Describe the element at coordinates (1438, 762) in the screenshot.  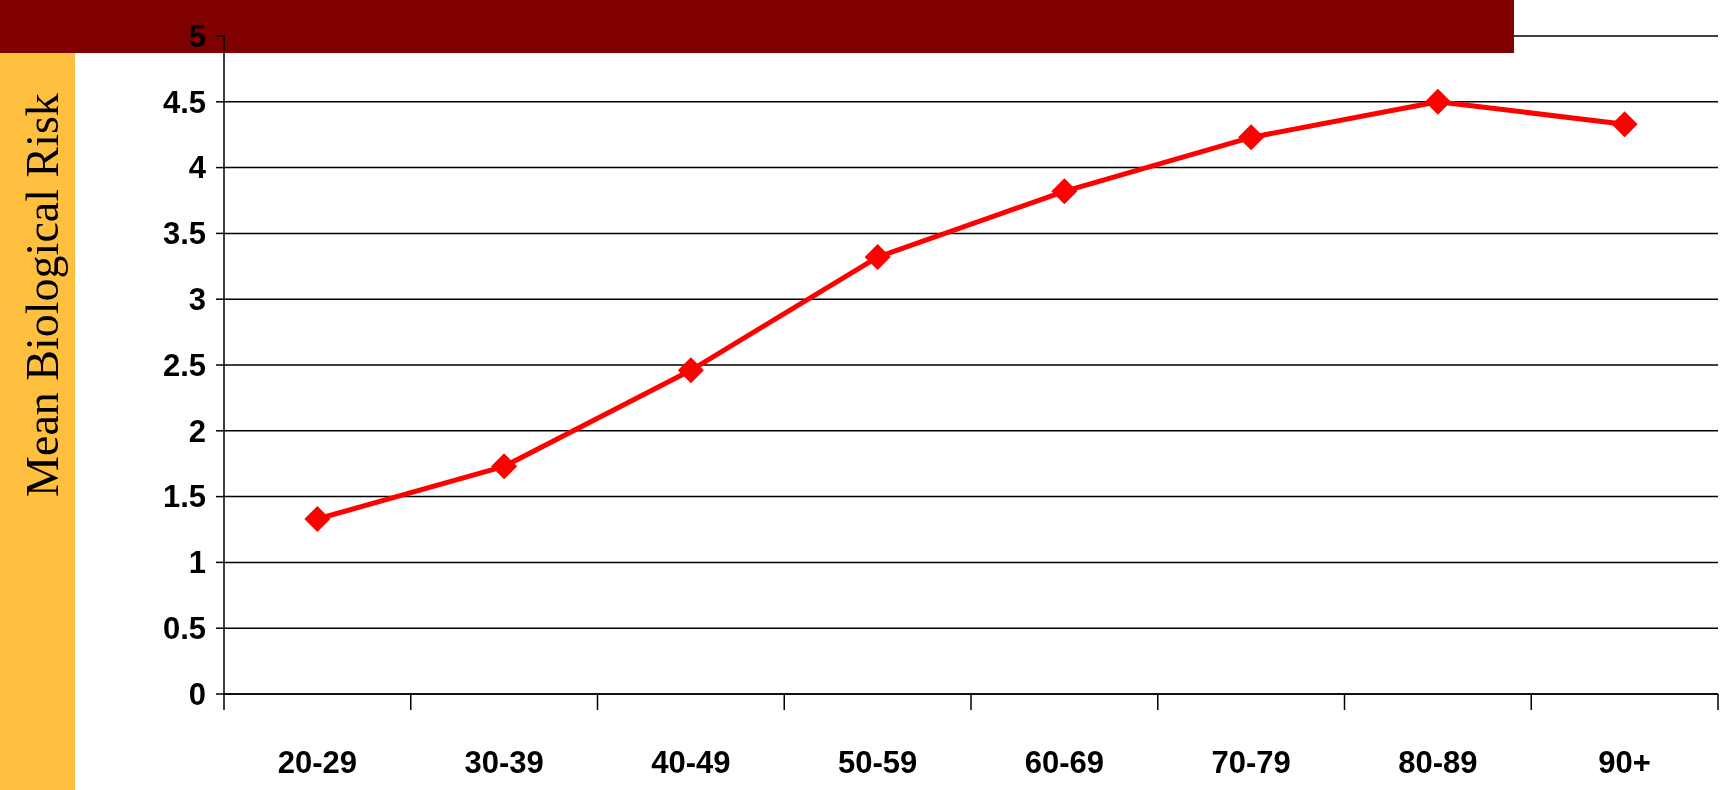
I see `x-tick-label: 80-89` at that location.